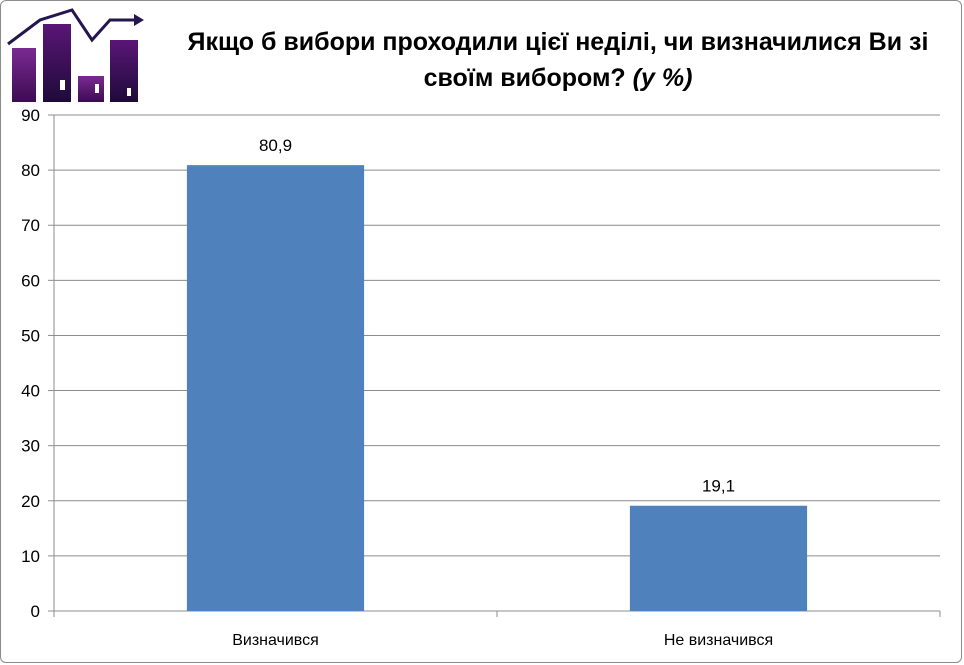 The width and height of the screenshot is (964, 665). What do you see at coordinates (30, 335) in the screenshot?
I see `y-tick-label: 50` at bounding box center [30, 335].